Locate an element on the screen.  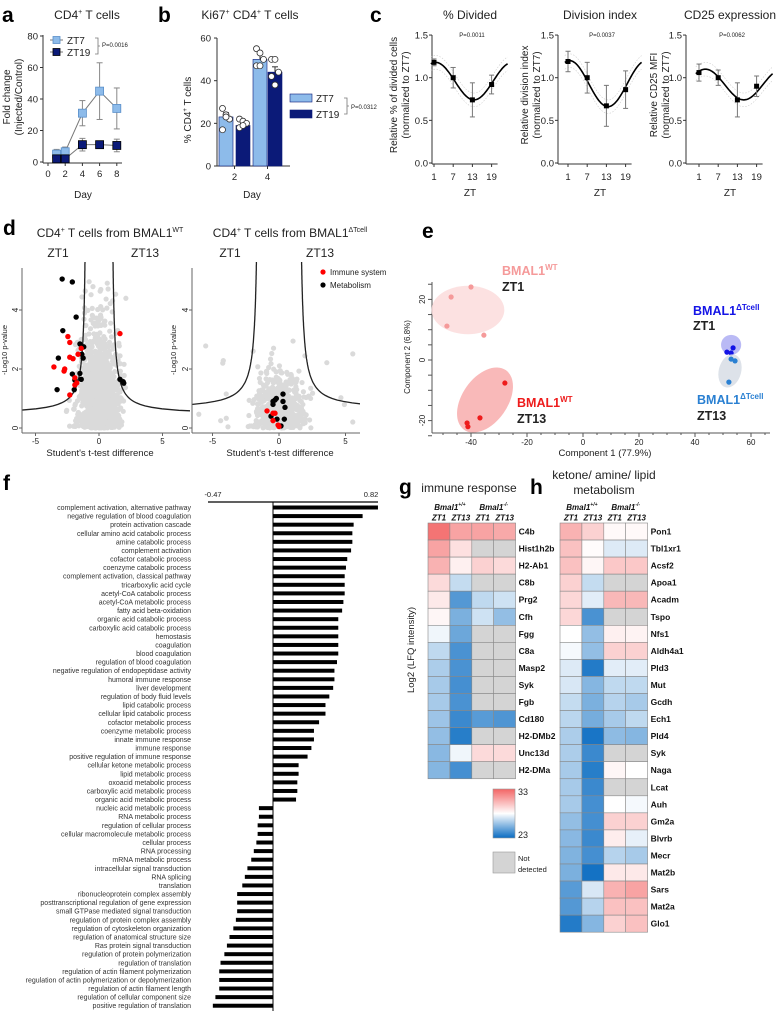
x-tick-label: 40 is located at coordinates (695, 442).